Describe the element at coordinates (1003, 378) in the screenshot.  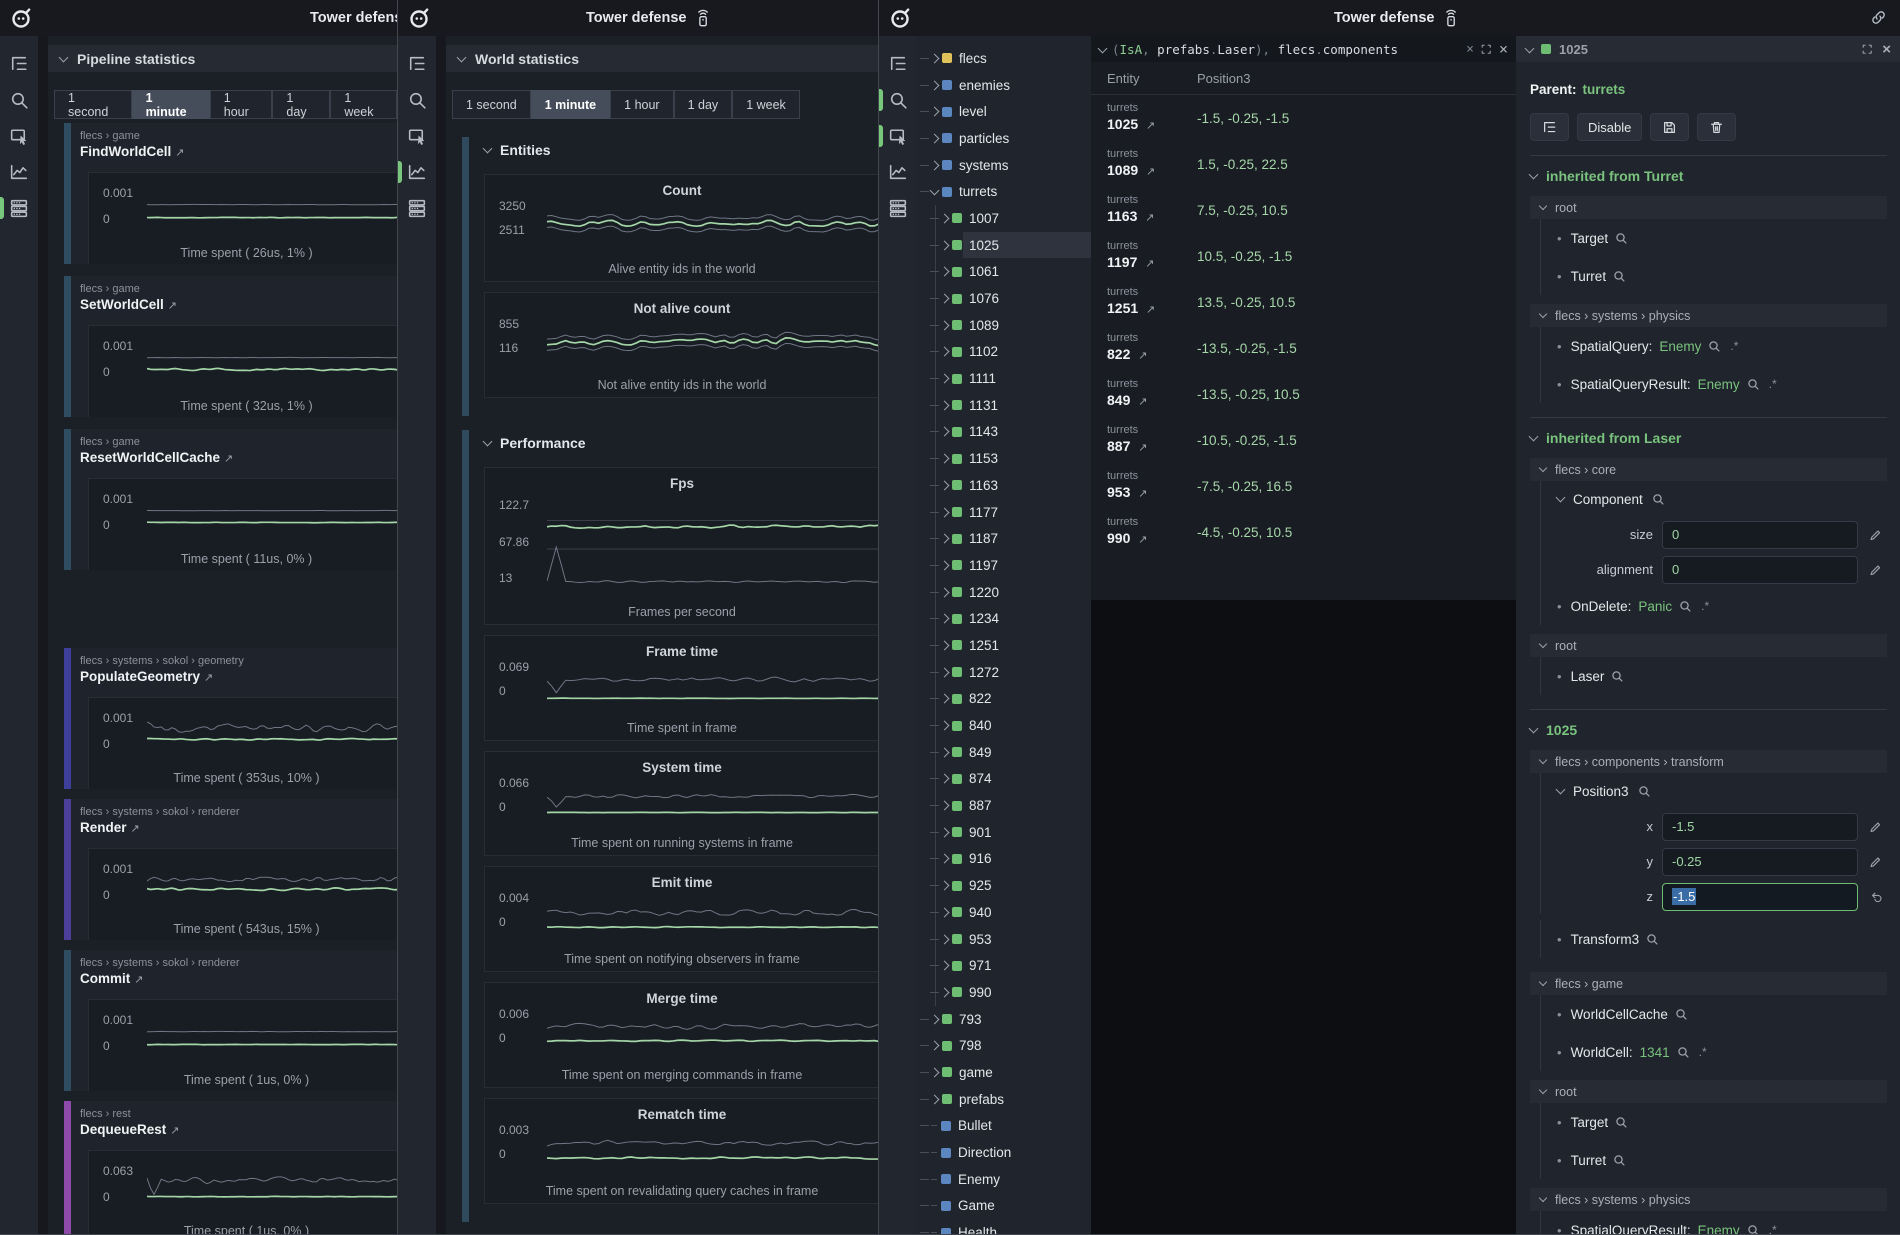
I see `tree-item-1111: 1111` at that location.